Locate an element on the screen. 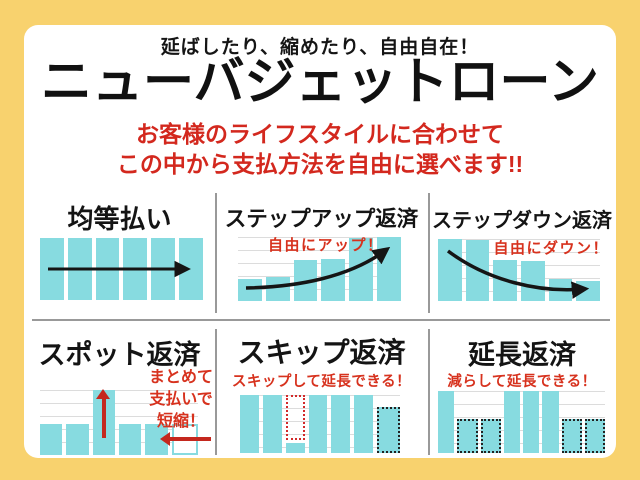  skip-chart is located at coordinates (320, 424).